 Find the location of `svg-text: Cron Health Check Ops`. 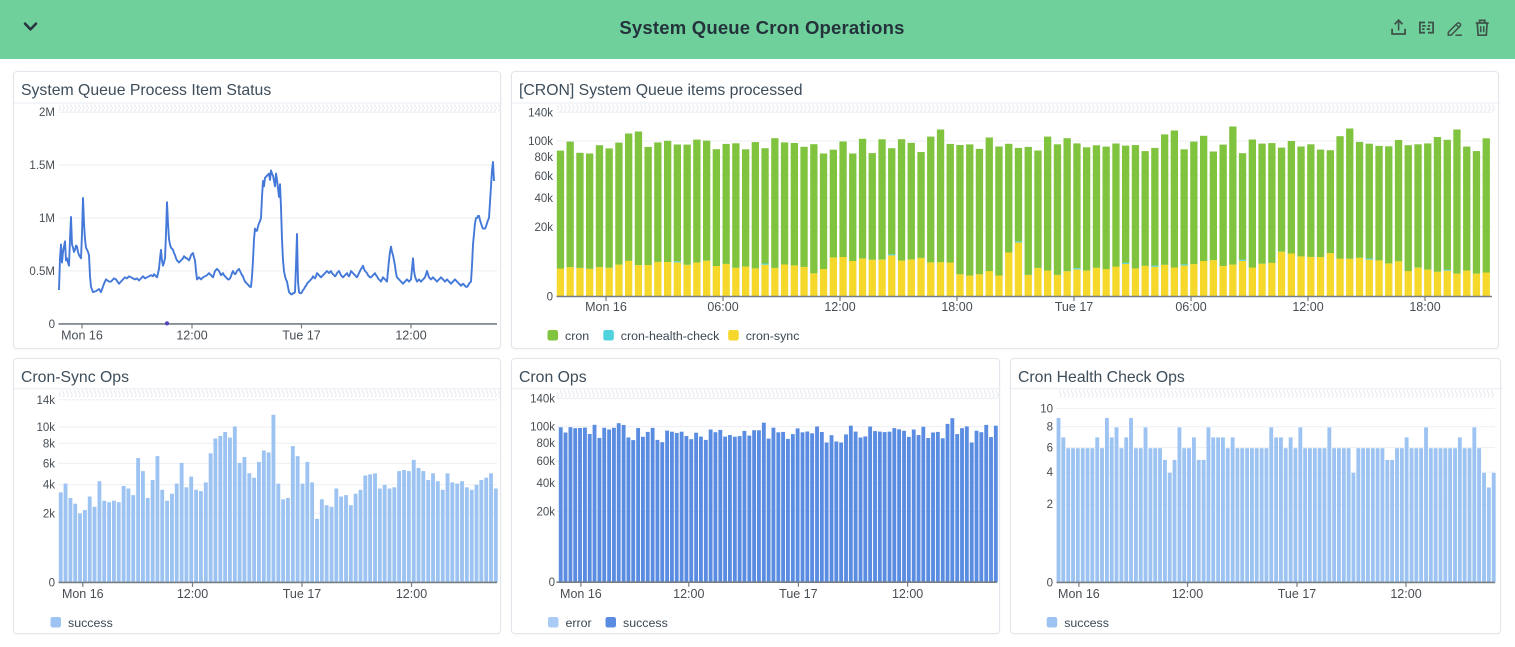

svg-text: Cron Health Check Ops is located at coordinates (1101, 377).